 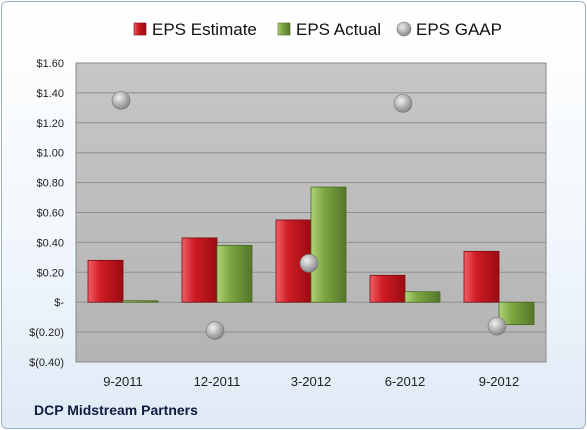 What do you see at coordinates (481, 276) in the screenshot?
I see `eps-estimate-bar-9-2012` at bounding box center [481, 276].